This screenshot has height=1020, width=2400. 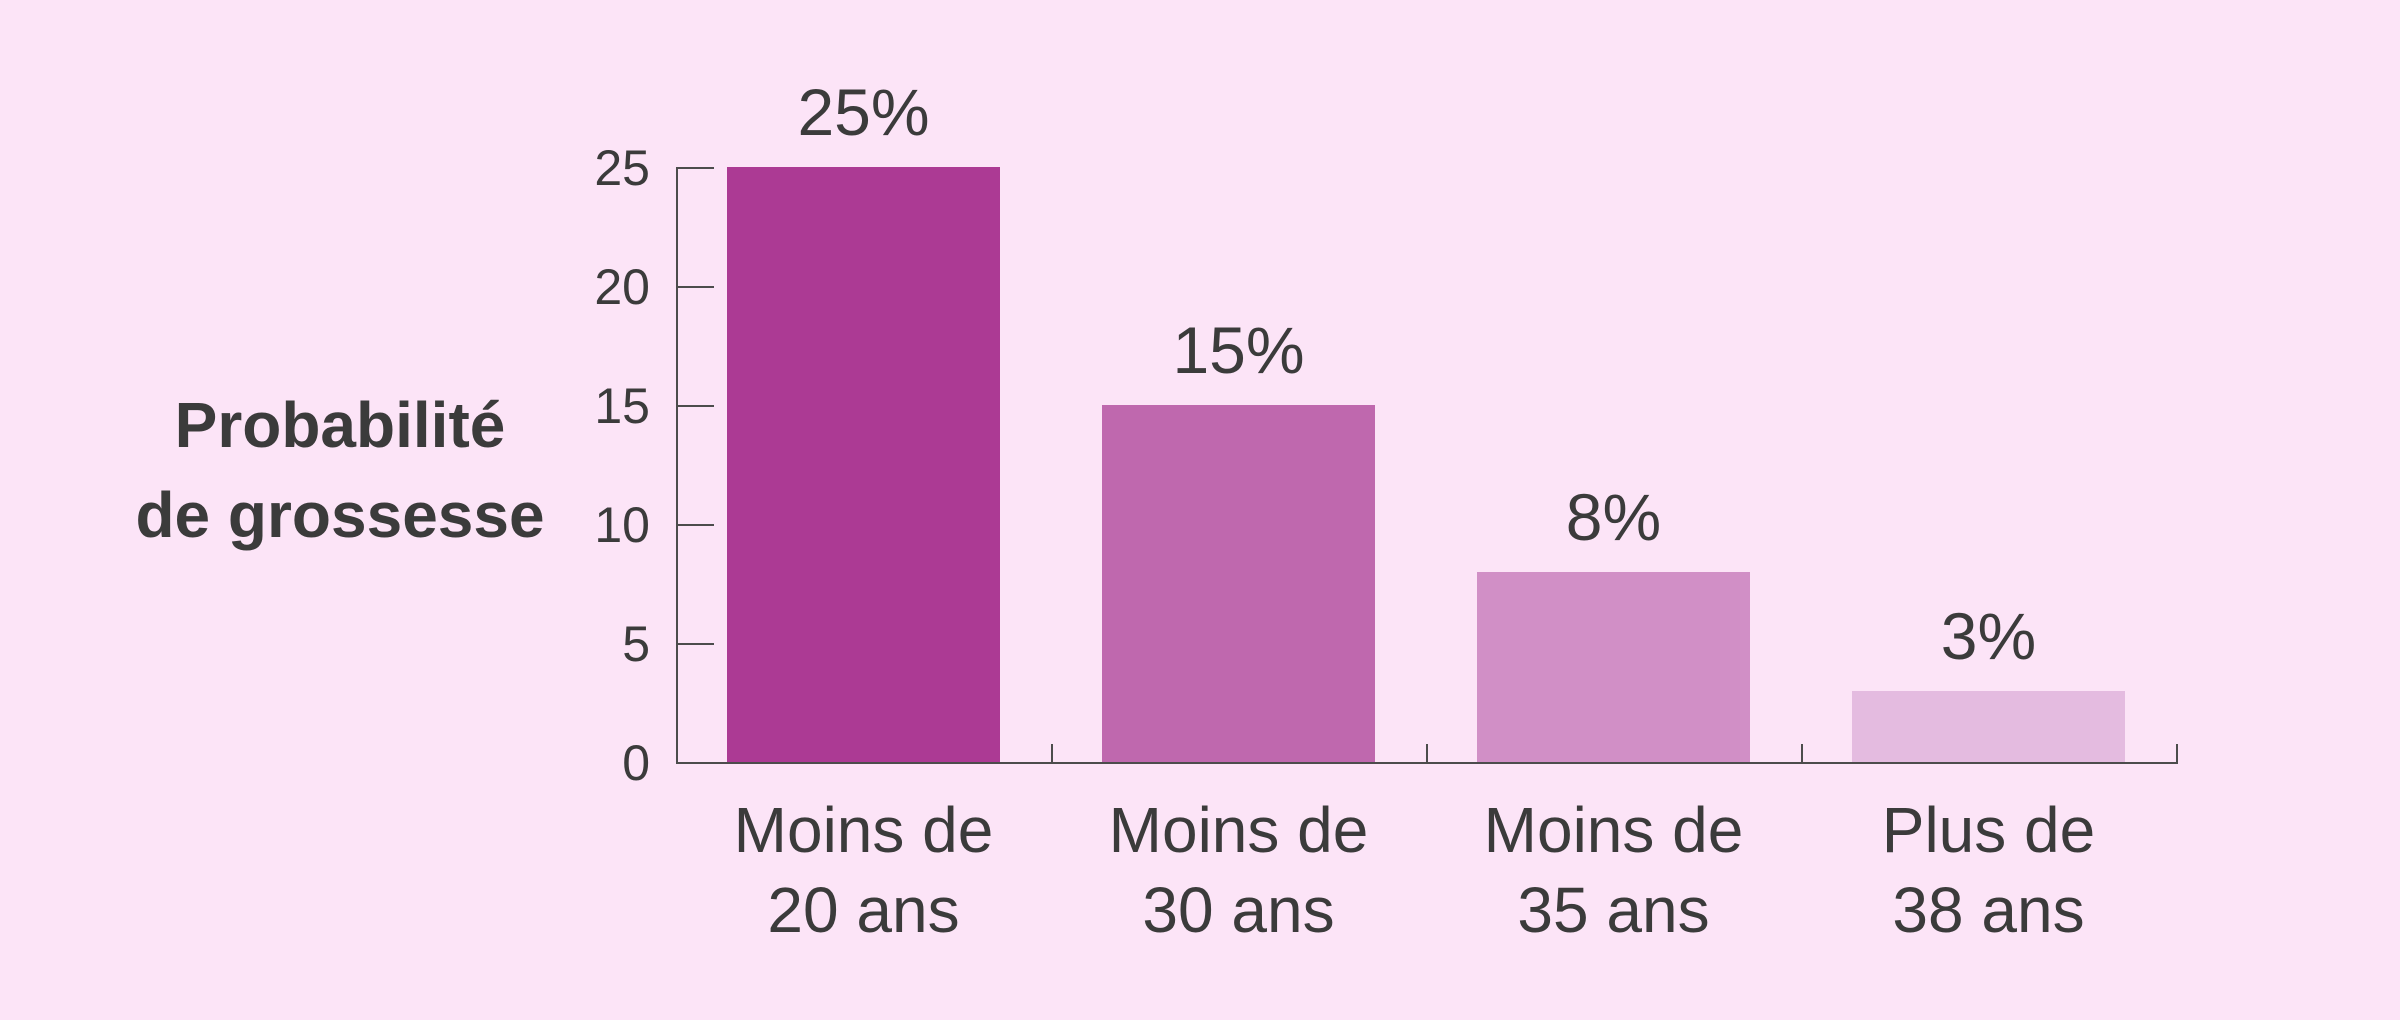 What do you see at coordinates (1427, 763) in the screenshot?
I see `x-axis-line` at bounding box center [1427, 763].